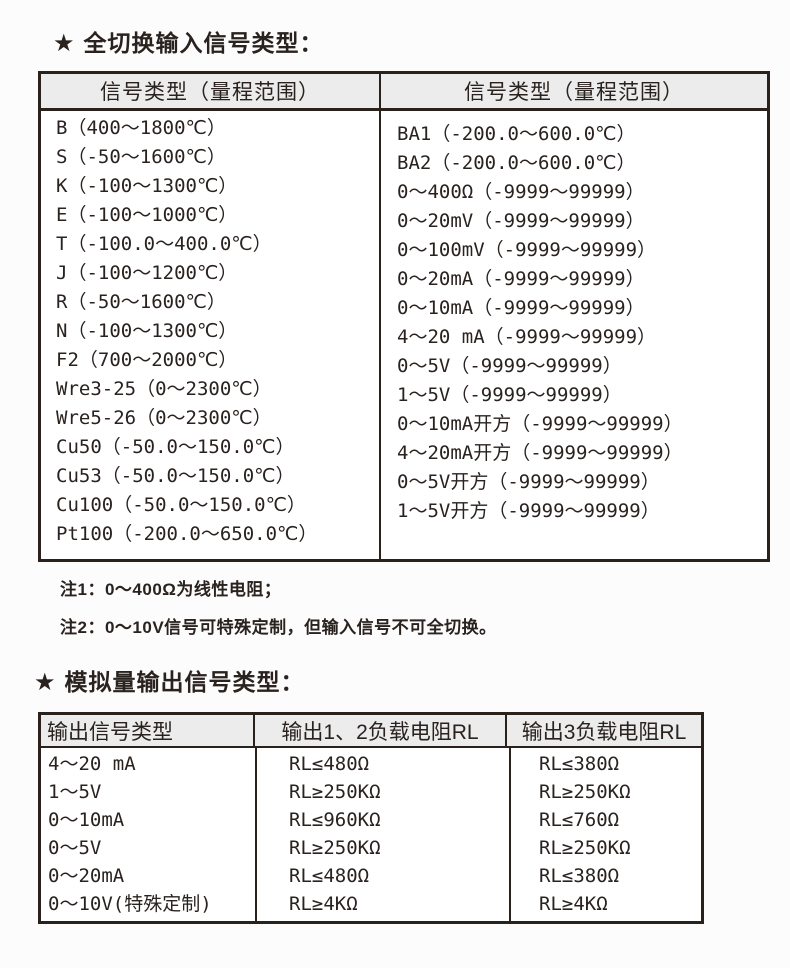  What do you see at coordinates (164, 418) in the screenshot?
I see `signal-item: Wre5-26（0～2300℃）` at bounding box center [164, 418].